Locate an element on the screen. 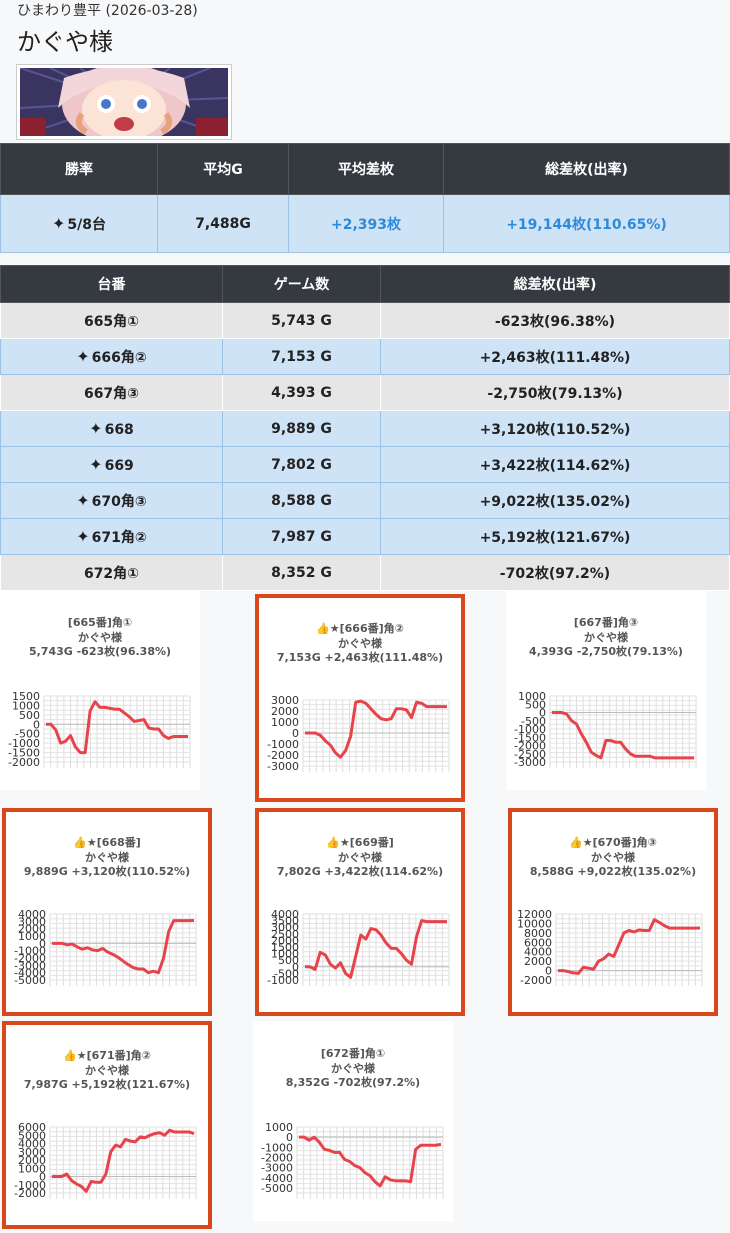  machine-number-cell: ✦ 668 is located at coordinates (111, 428).